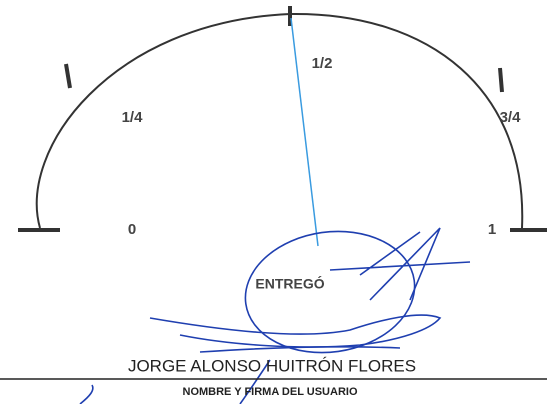  What do you see at coordinates (272, 365) in the screenshot?
I see `signer-name: JORGE ALONSO HUITRÓN FLORES` at bounding box center [272, 365].